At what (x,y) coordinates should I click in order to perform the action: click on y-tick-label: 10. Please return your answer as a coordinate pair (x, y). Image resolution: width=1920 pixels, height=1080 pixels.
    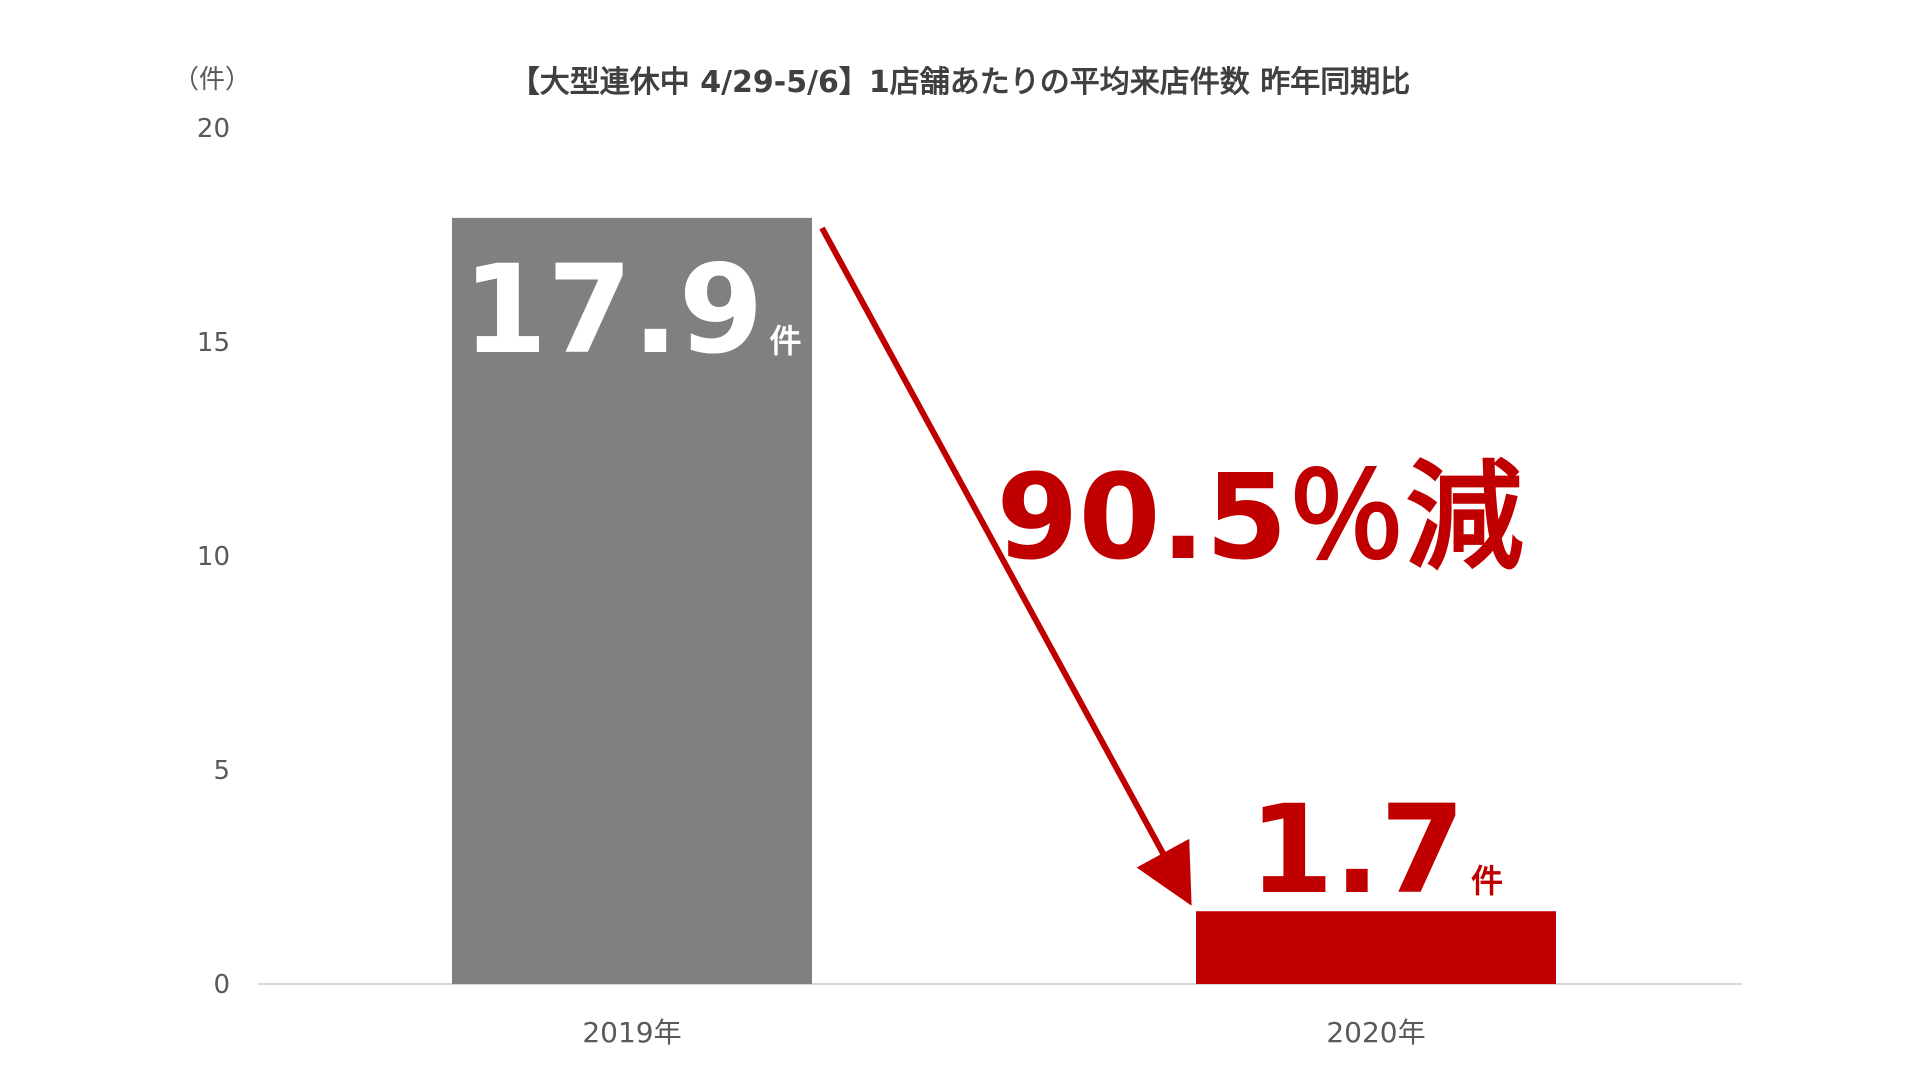
    Looking at the image, I should click on (213, 557).